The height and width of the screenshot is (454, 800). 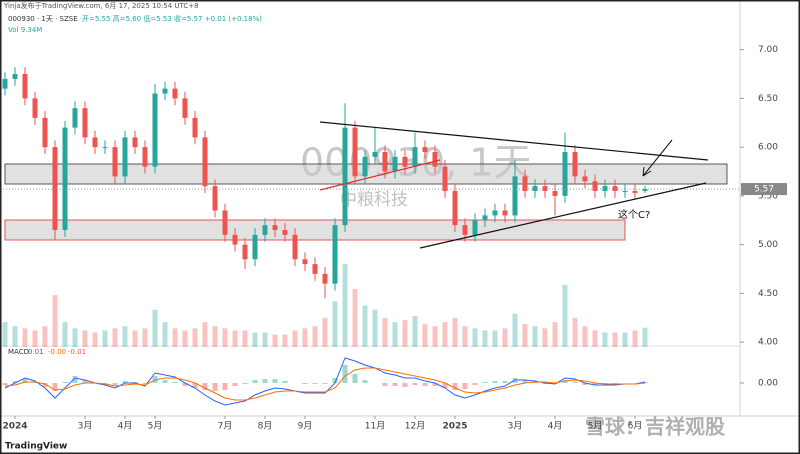 I want to click on arrow, so click(x=657, y=158).